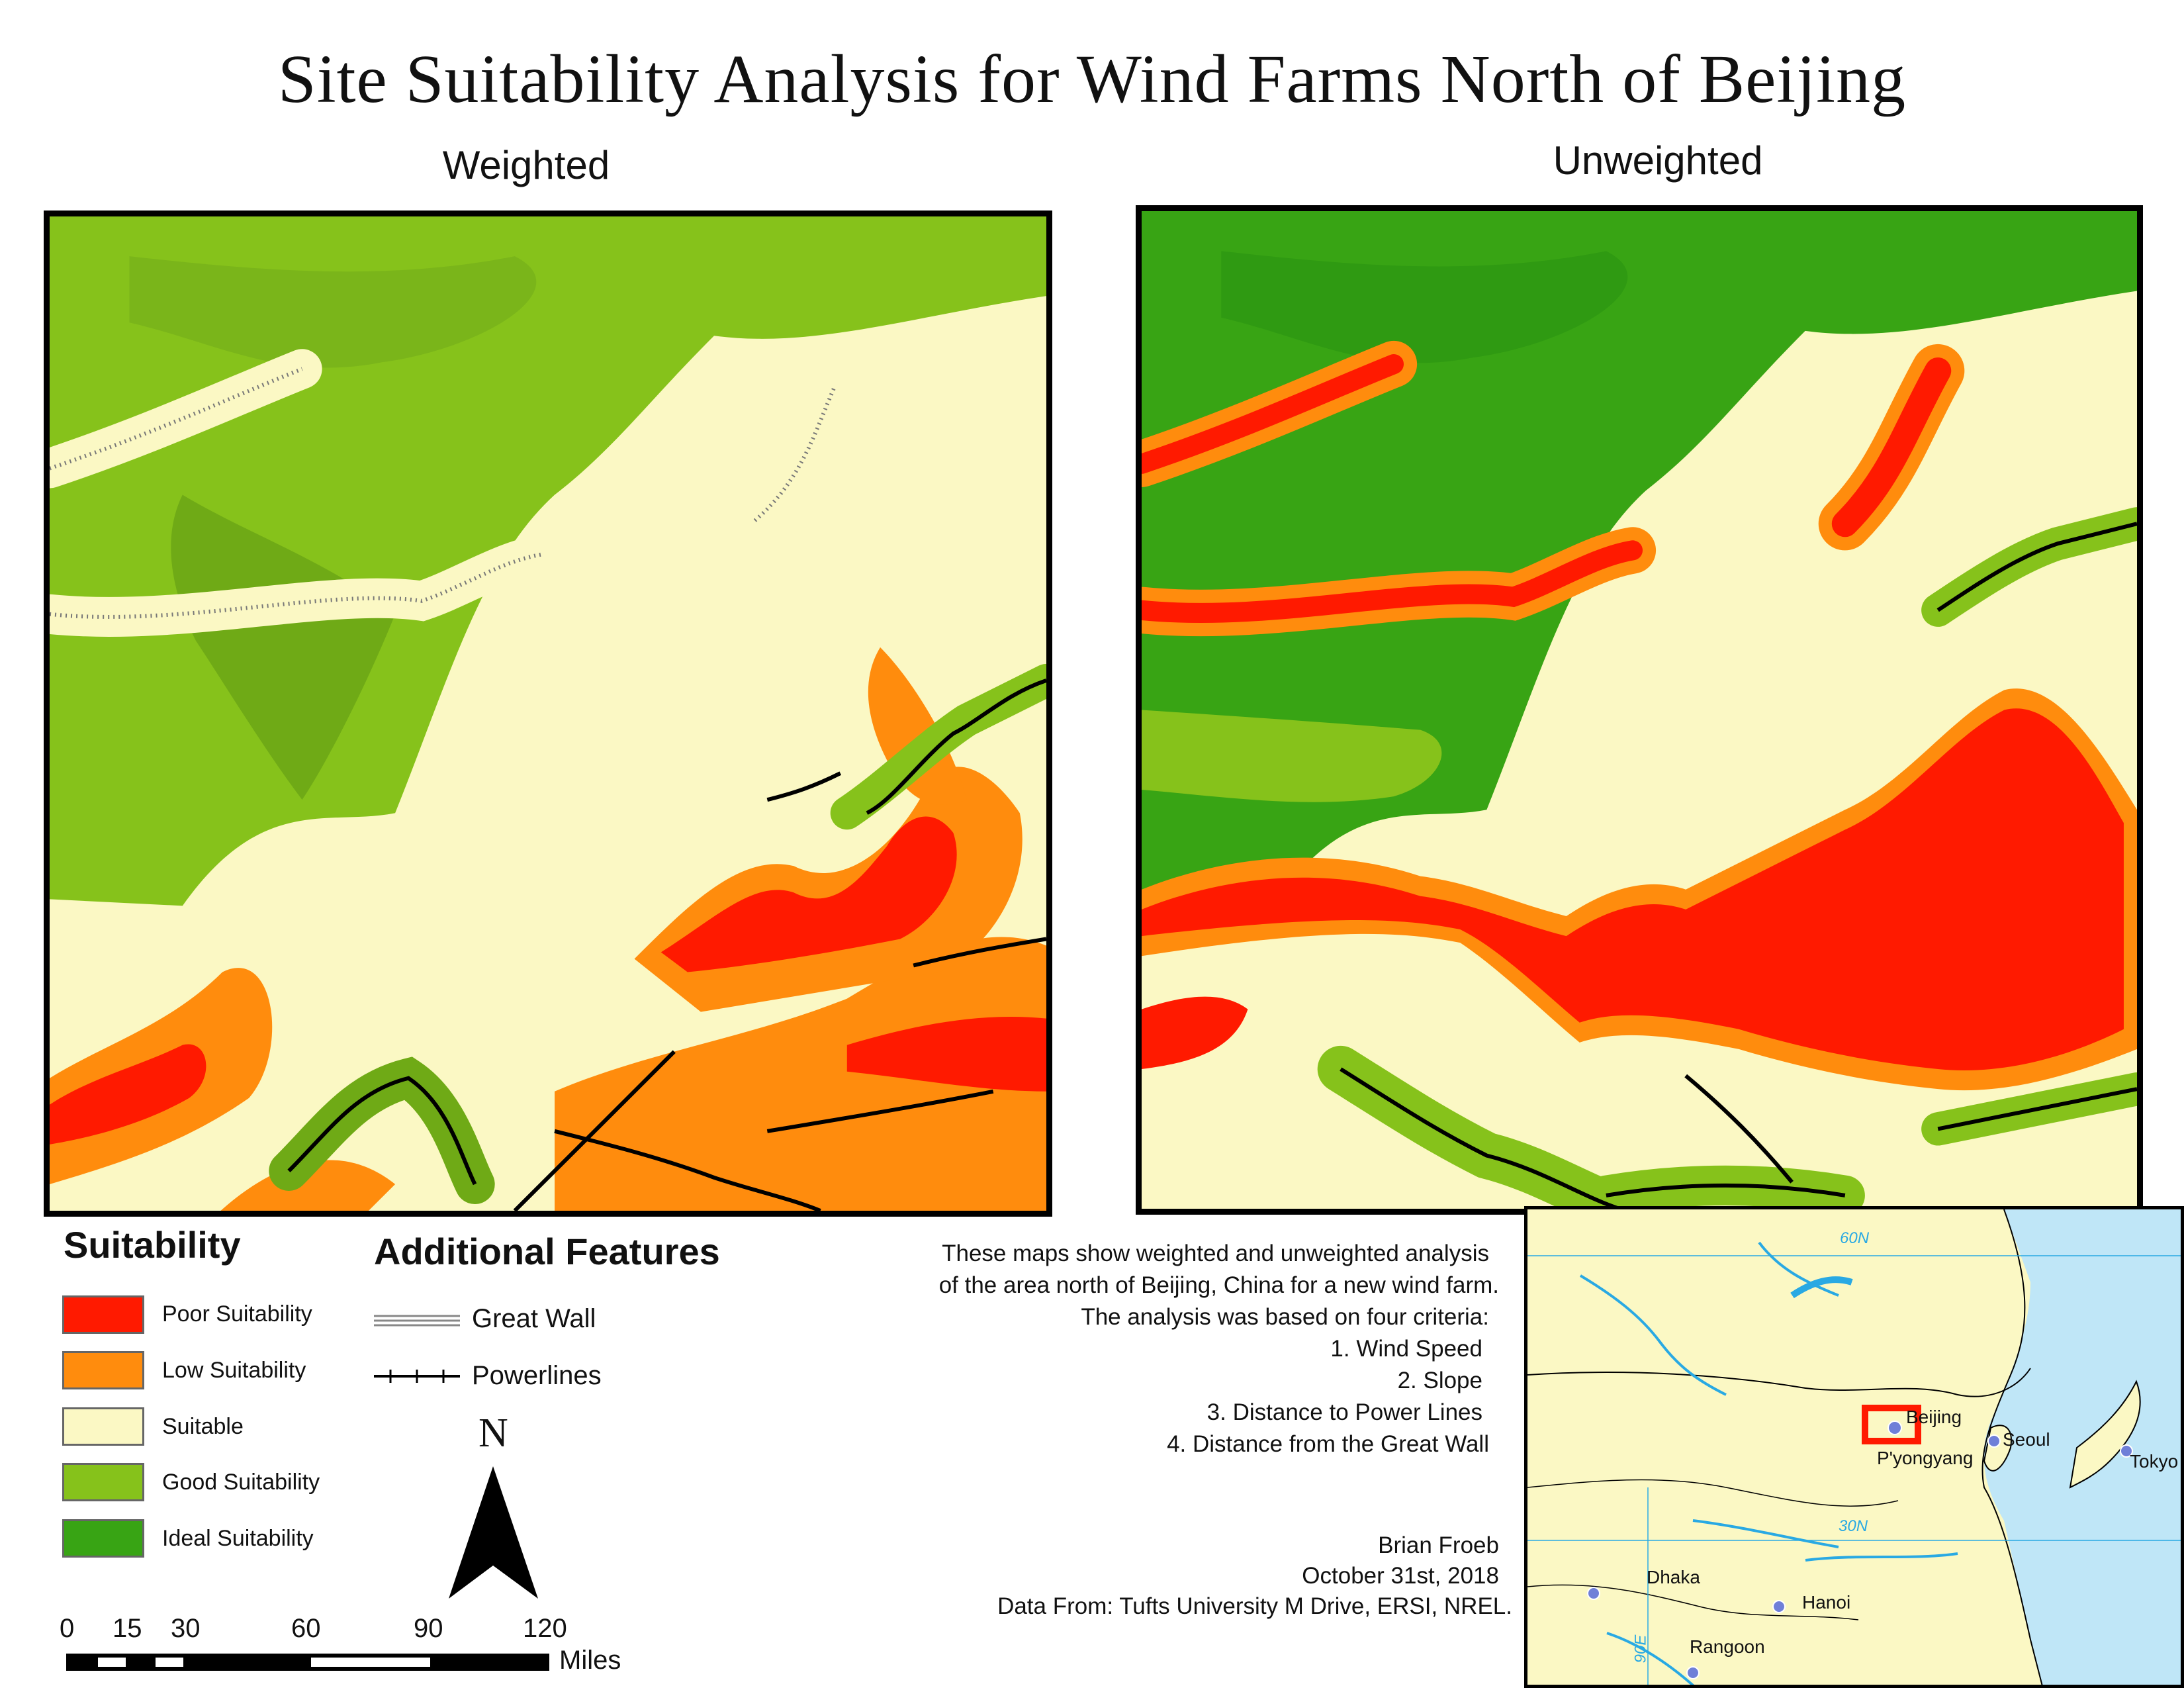 Image resolution: width=2184 pixels, height=1688 pixels. I want to click on north-arrow-icon, so click(493, 1532).